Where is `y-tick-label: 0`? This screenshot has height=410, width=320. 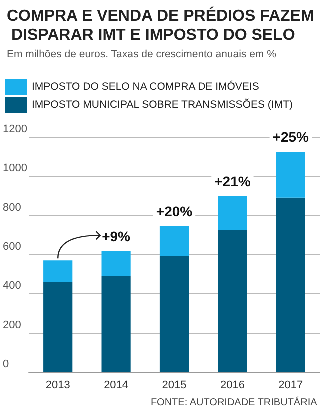 y-tick-label: 0 is located at coordinates (6, 364).